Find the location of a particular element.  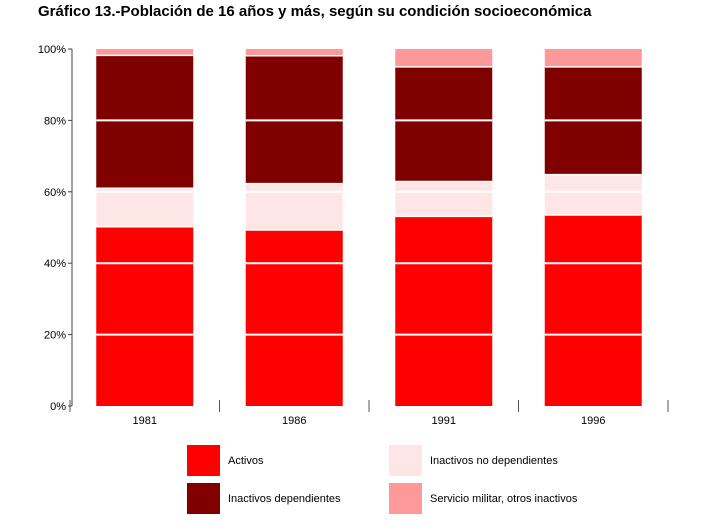

legend-label-activos: Activos is located at coordinates (246, 460).